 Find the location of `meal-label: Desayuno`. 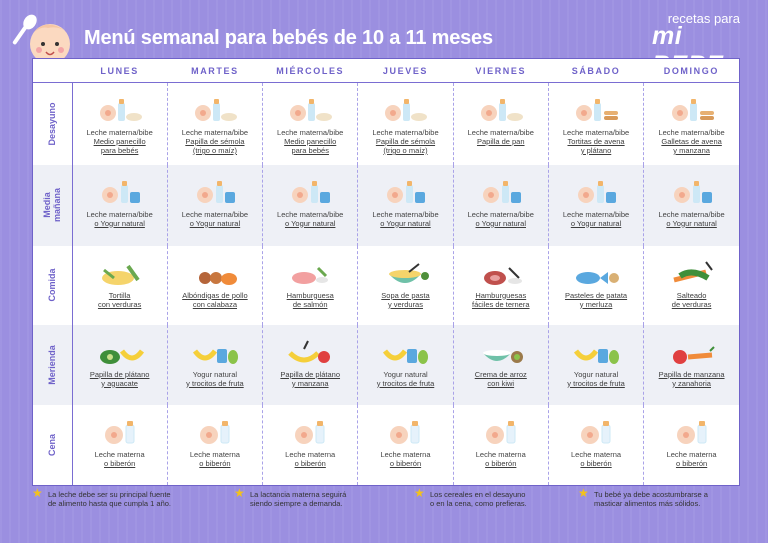

meal-label: Desayuno is located at coordinates (52, 124).